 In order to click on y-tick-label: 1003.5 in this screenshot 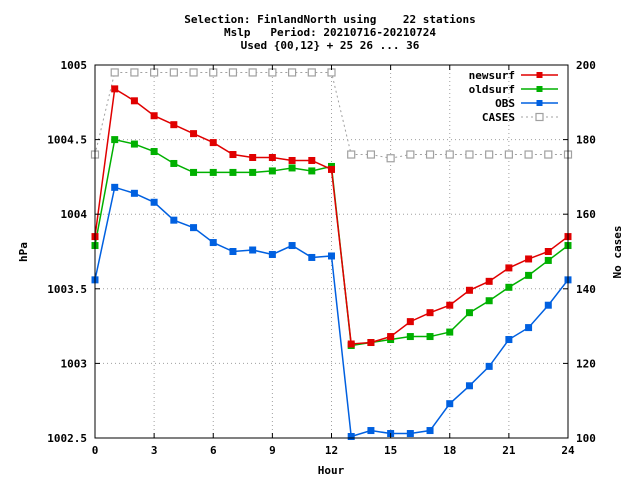, I will do `click(67, 289)`.